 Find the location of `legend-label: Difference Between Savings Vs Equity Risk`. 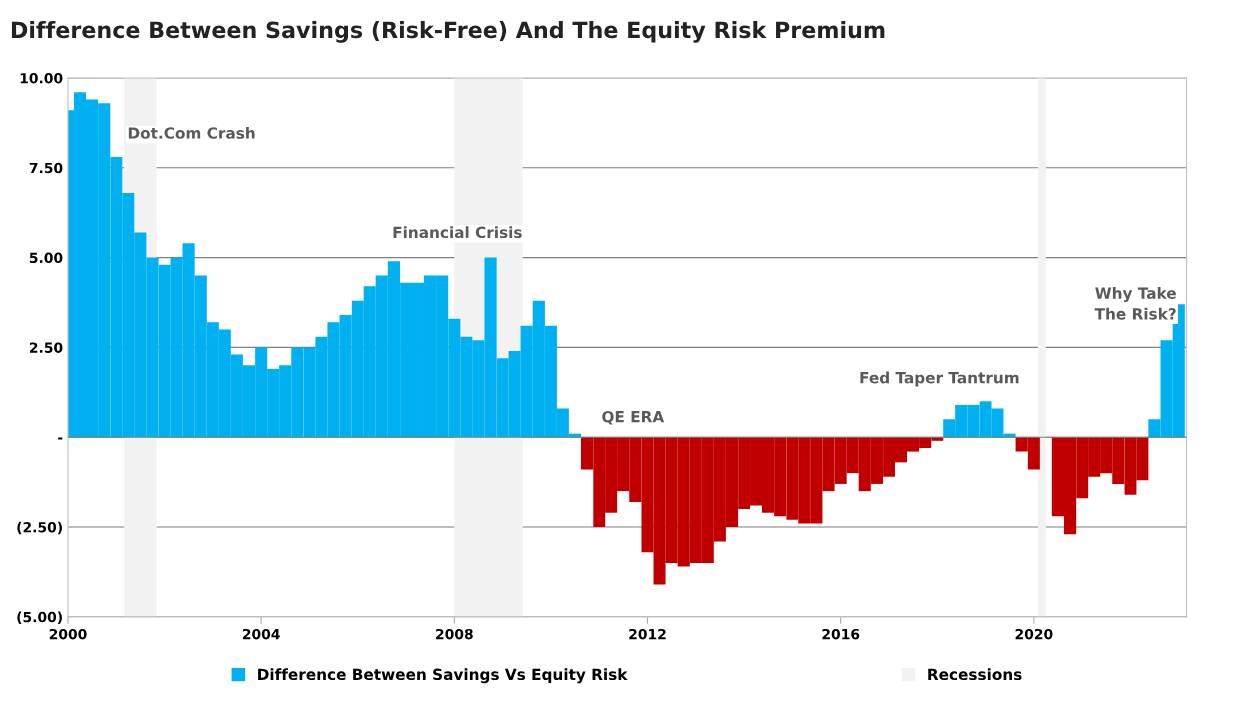

legend-label: Difference Between Savings Vs Equity Risk is located at coordinates (443, 676).